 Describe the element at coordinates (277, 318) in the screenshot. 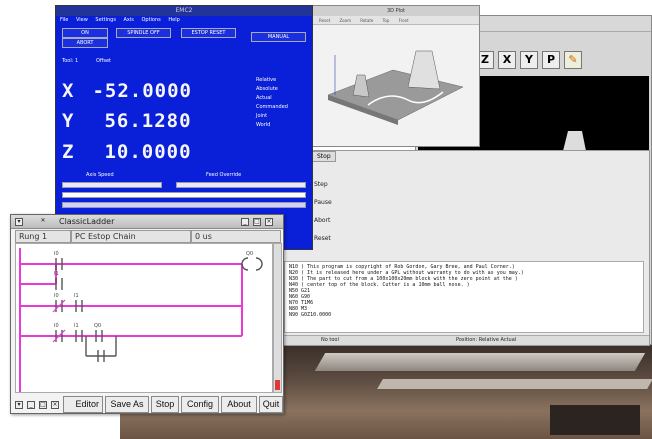

I see `vertical-scrollbar` at that location.